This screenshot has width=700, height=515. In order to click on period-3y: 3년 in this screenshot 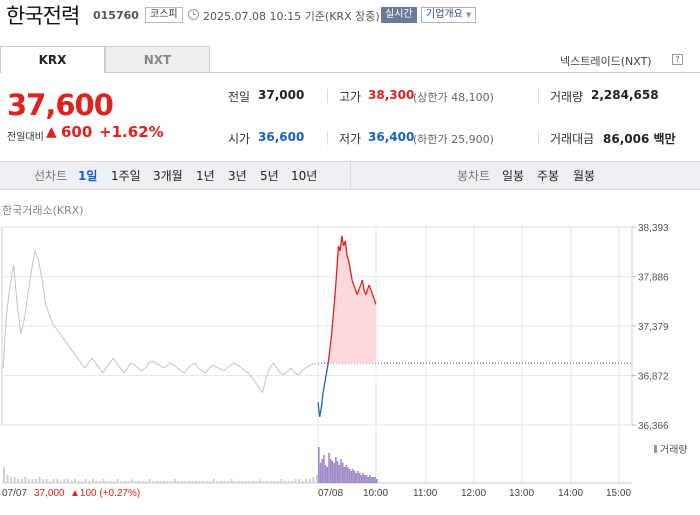, I will do `click(237, 176)`.